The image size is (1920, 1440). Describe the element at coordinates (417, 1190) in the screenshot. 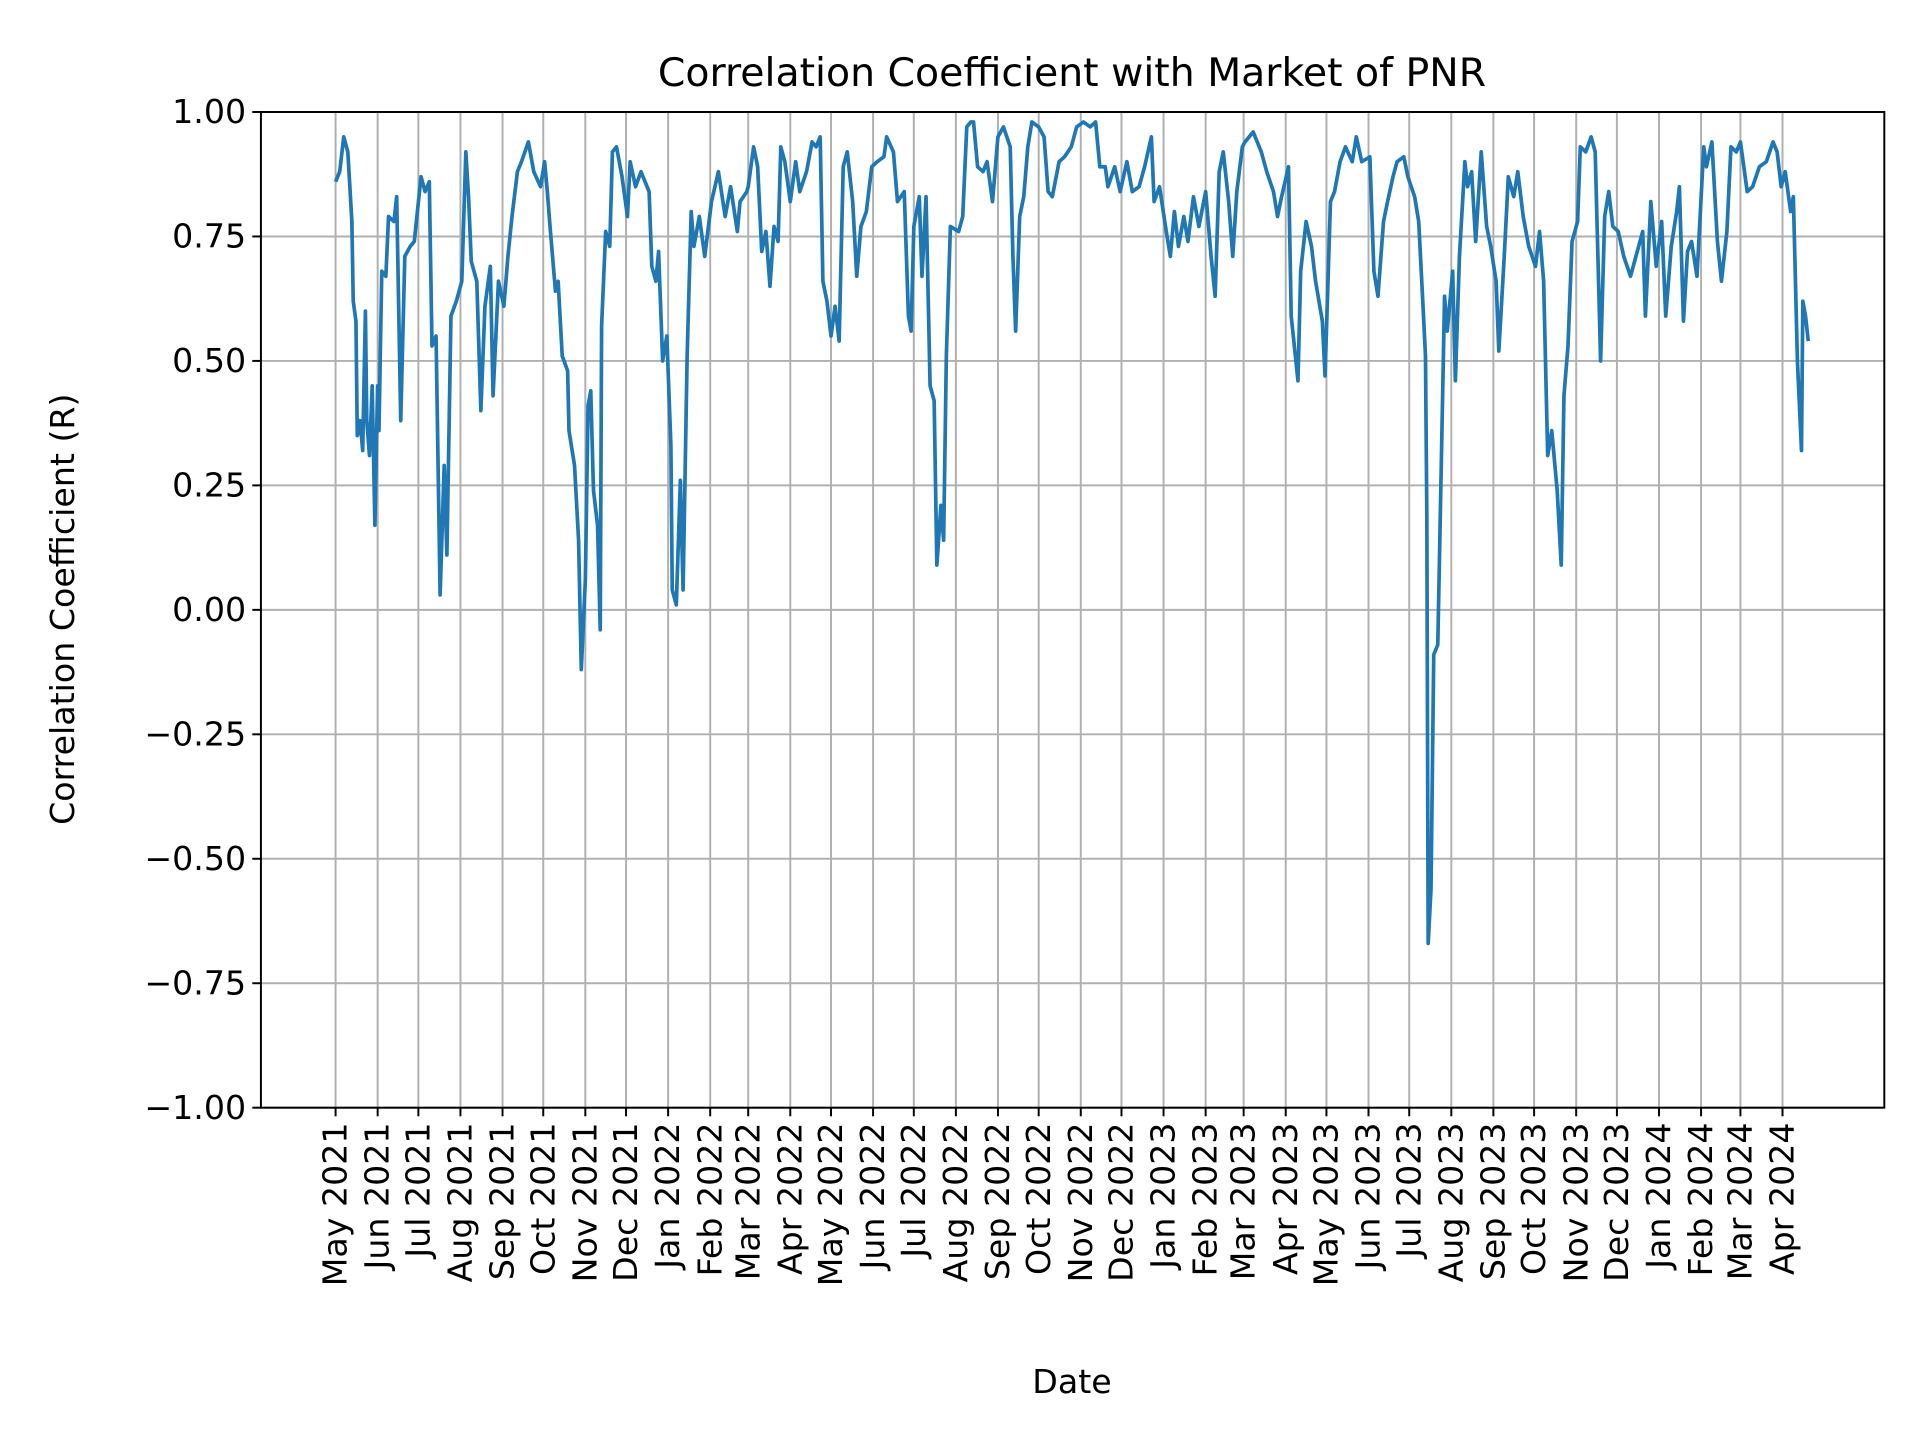

I see `x-tick-label: Jul 2021` at that location.